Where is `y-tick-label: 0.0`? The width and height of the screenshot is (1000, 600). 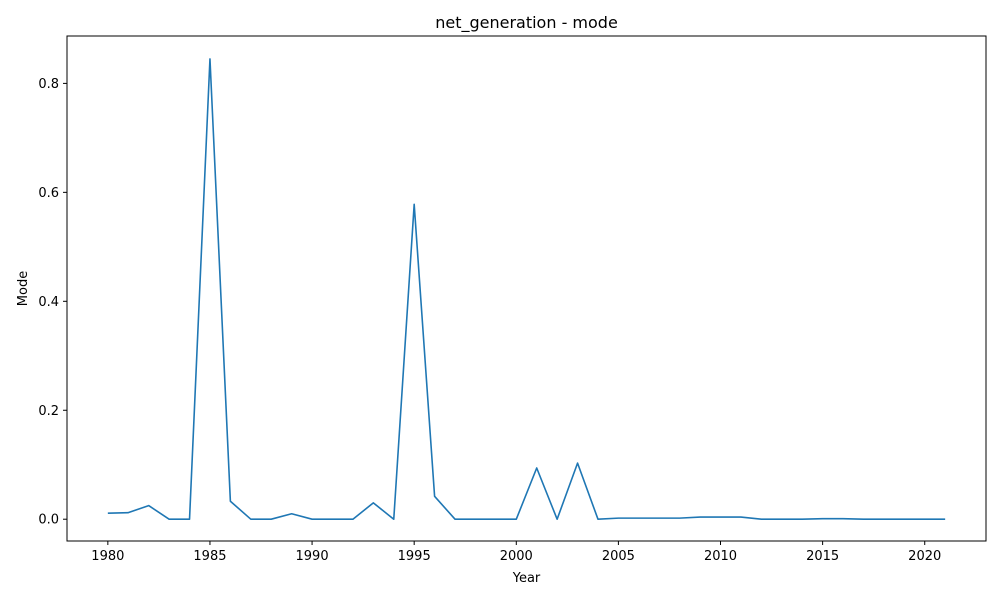 y-tick-label: 0.0 is located at coordinates (48, 520).